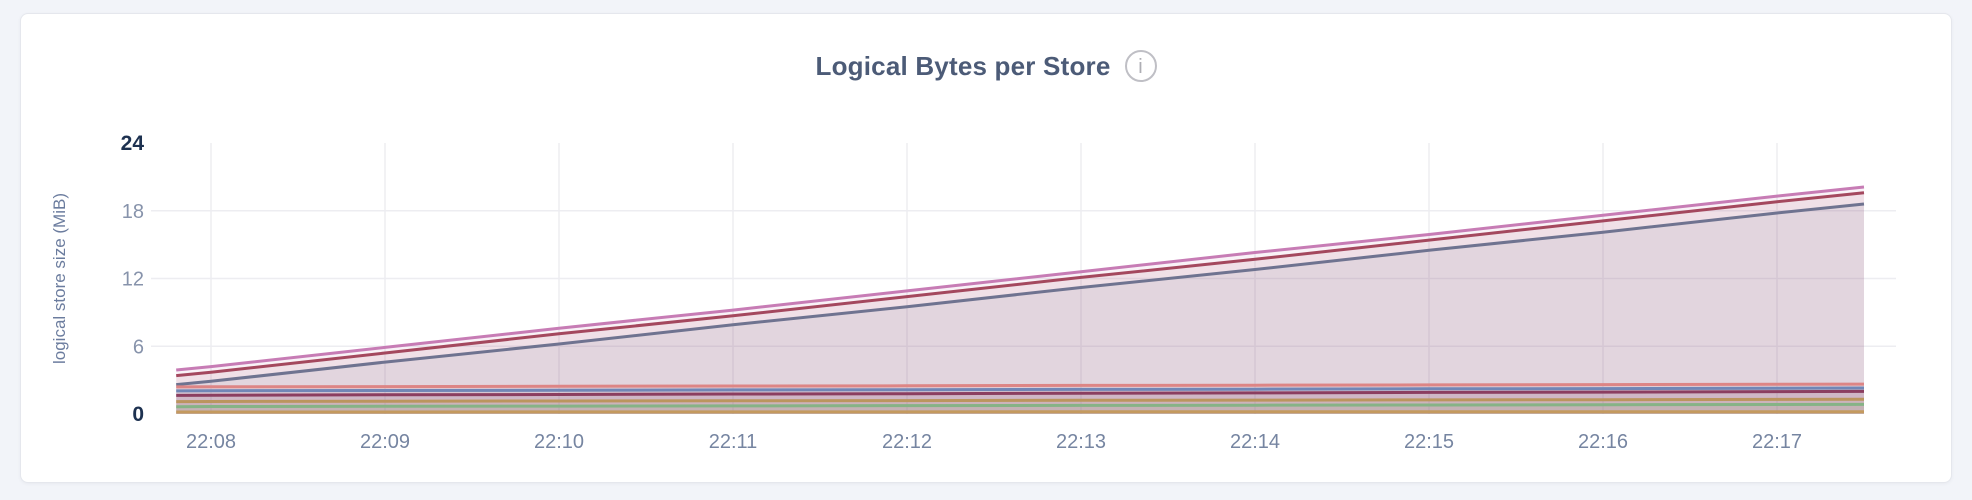  What do you see at coordinates (138, 414) in the screenshot?
I see `y-tick-label: 0` at bounding box center [138, 414].